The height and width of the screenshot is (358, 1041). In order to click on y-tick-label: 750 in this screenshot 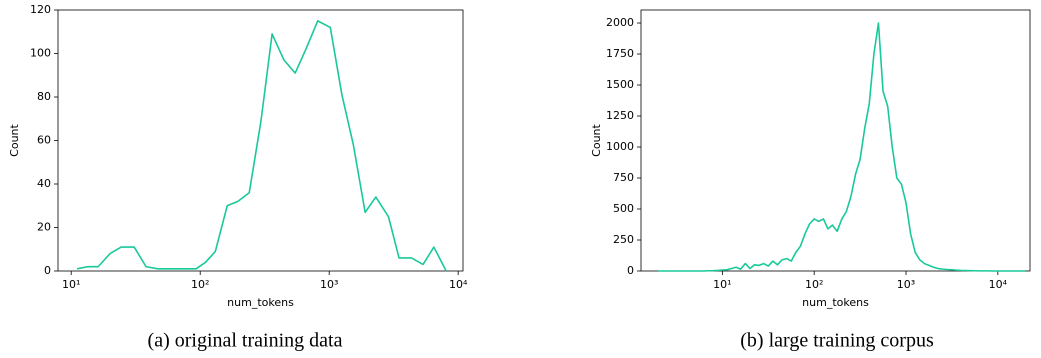, I will do `click(623, 177)`.